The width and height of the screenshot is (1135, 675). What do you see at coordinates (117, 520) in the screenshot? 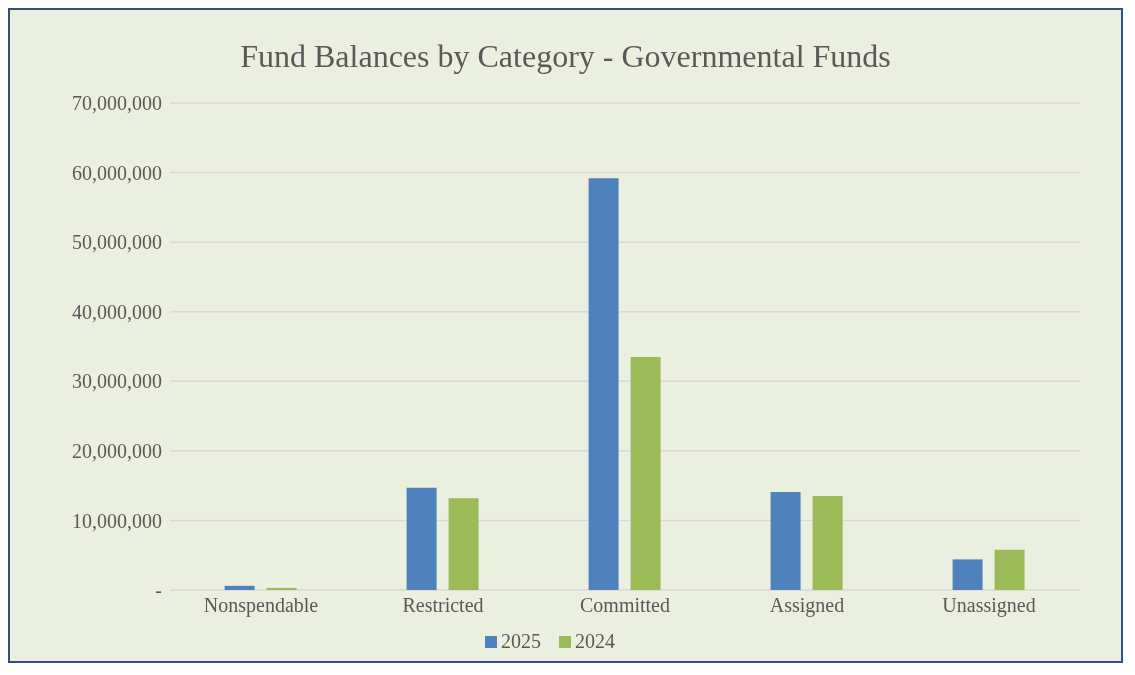
I see `y-tick-label: 10,000,000` at bounding box center [117, 520].